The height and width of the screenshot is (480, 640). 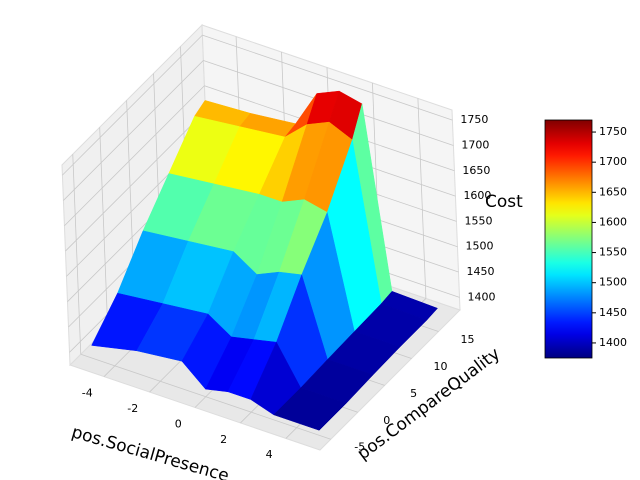 What do you see at coordinates (269, 454) in the screenshot?
I see `x-tick-label: 4` at bounding box center [269, 454].